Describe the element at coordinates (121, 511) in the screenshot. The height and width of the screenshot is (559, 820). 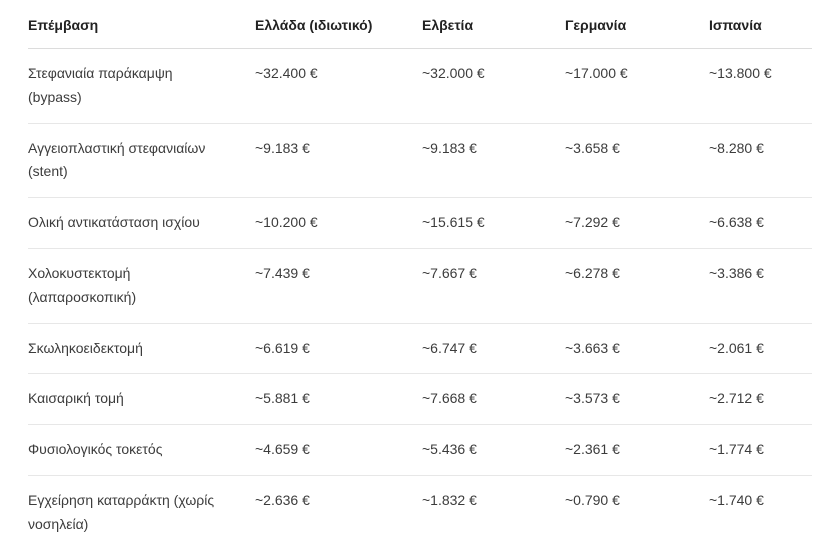
I see `procedure-cell: Εγχείρηση καταρράκτη (χωρίς νοσηλεία)` at that location.